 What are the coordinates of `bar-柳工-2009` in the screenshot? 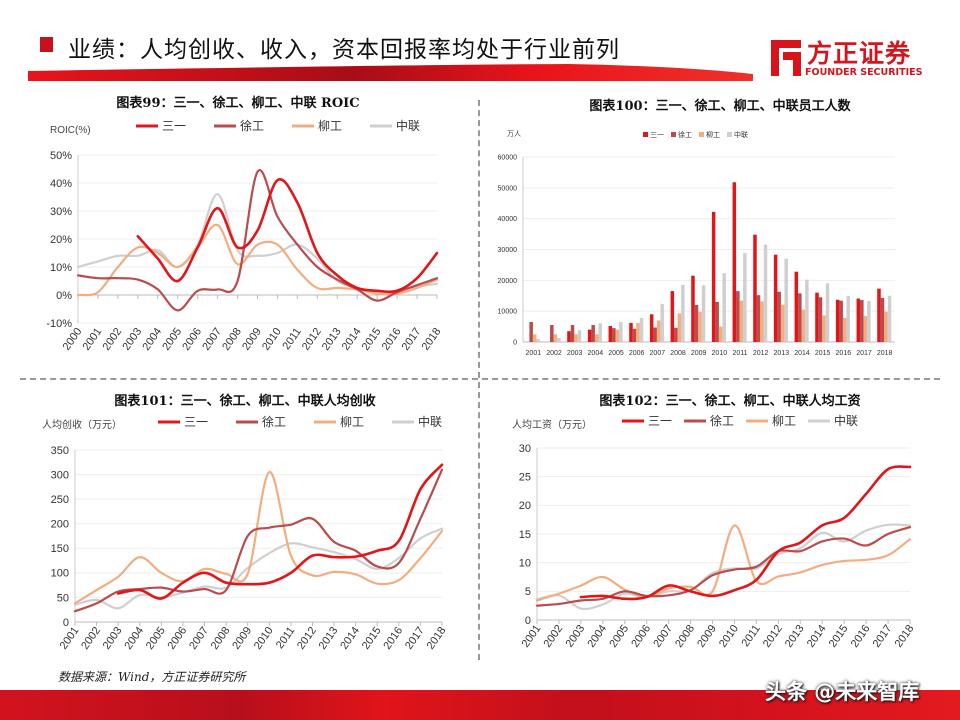 It's located at (700, 326).